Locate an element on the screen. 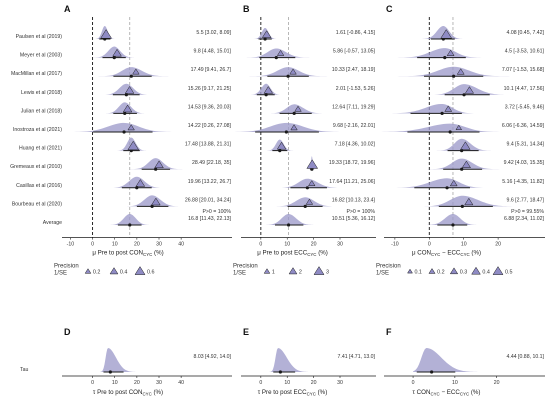 The width and height of the screenshot is (550, 409). legend-title: 1/SE is located at coordinates (239, 274).